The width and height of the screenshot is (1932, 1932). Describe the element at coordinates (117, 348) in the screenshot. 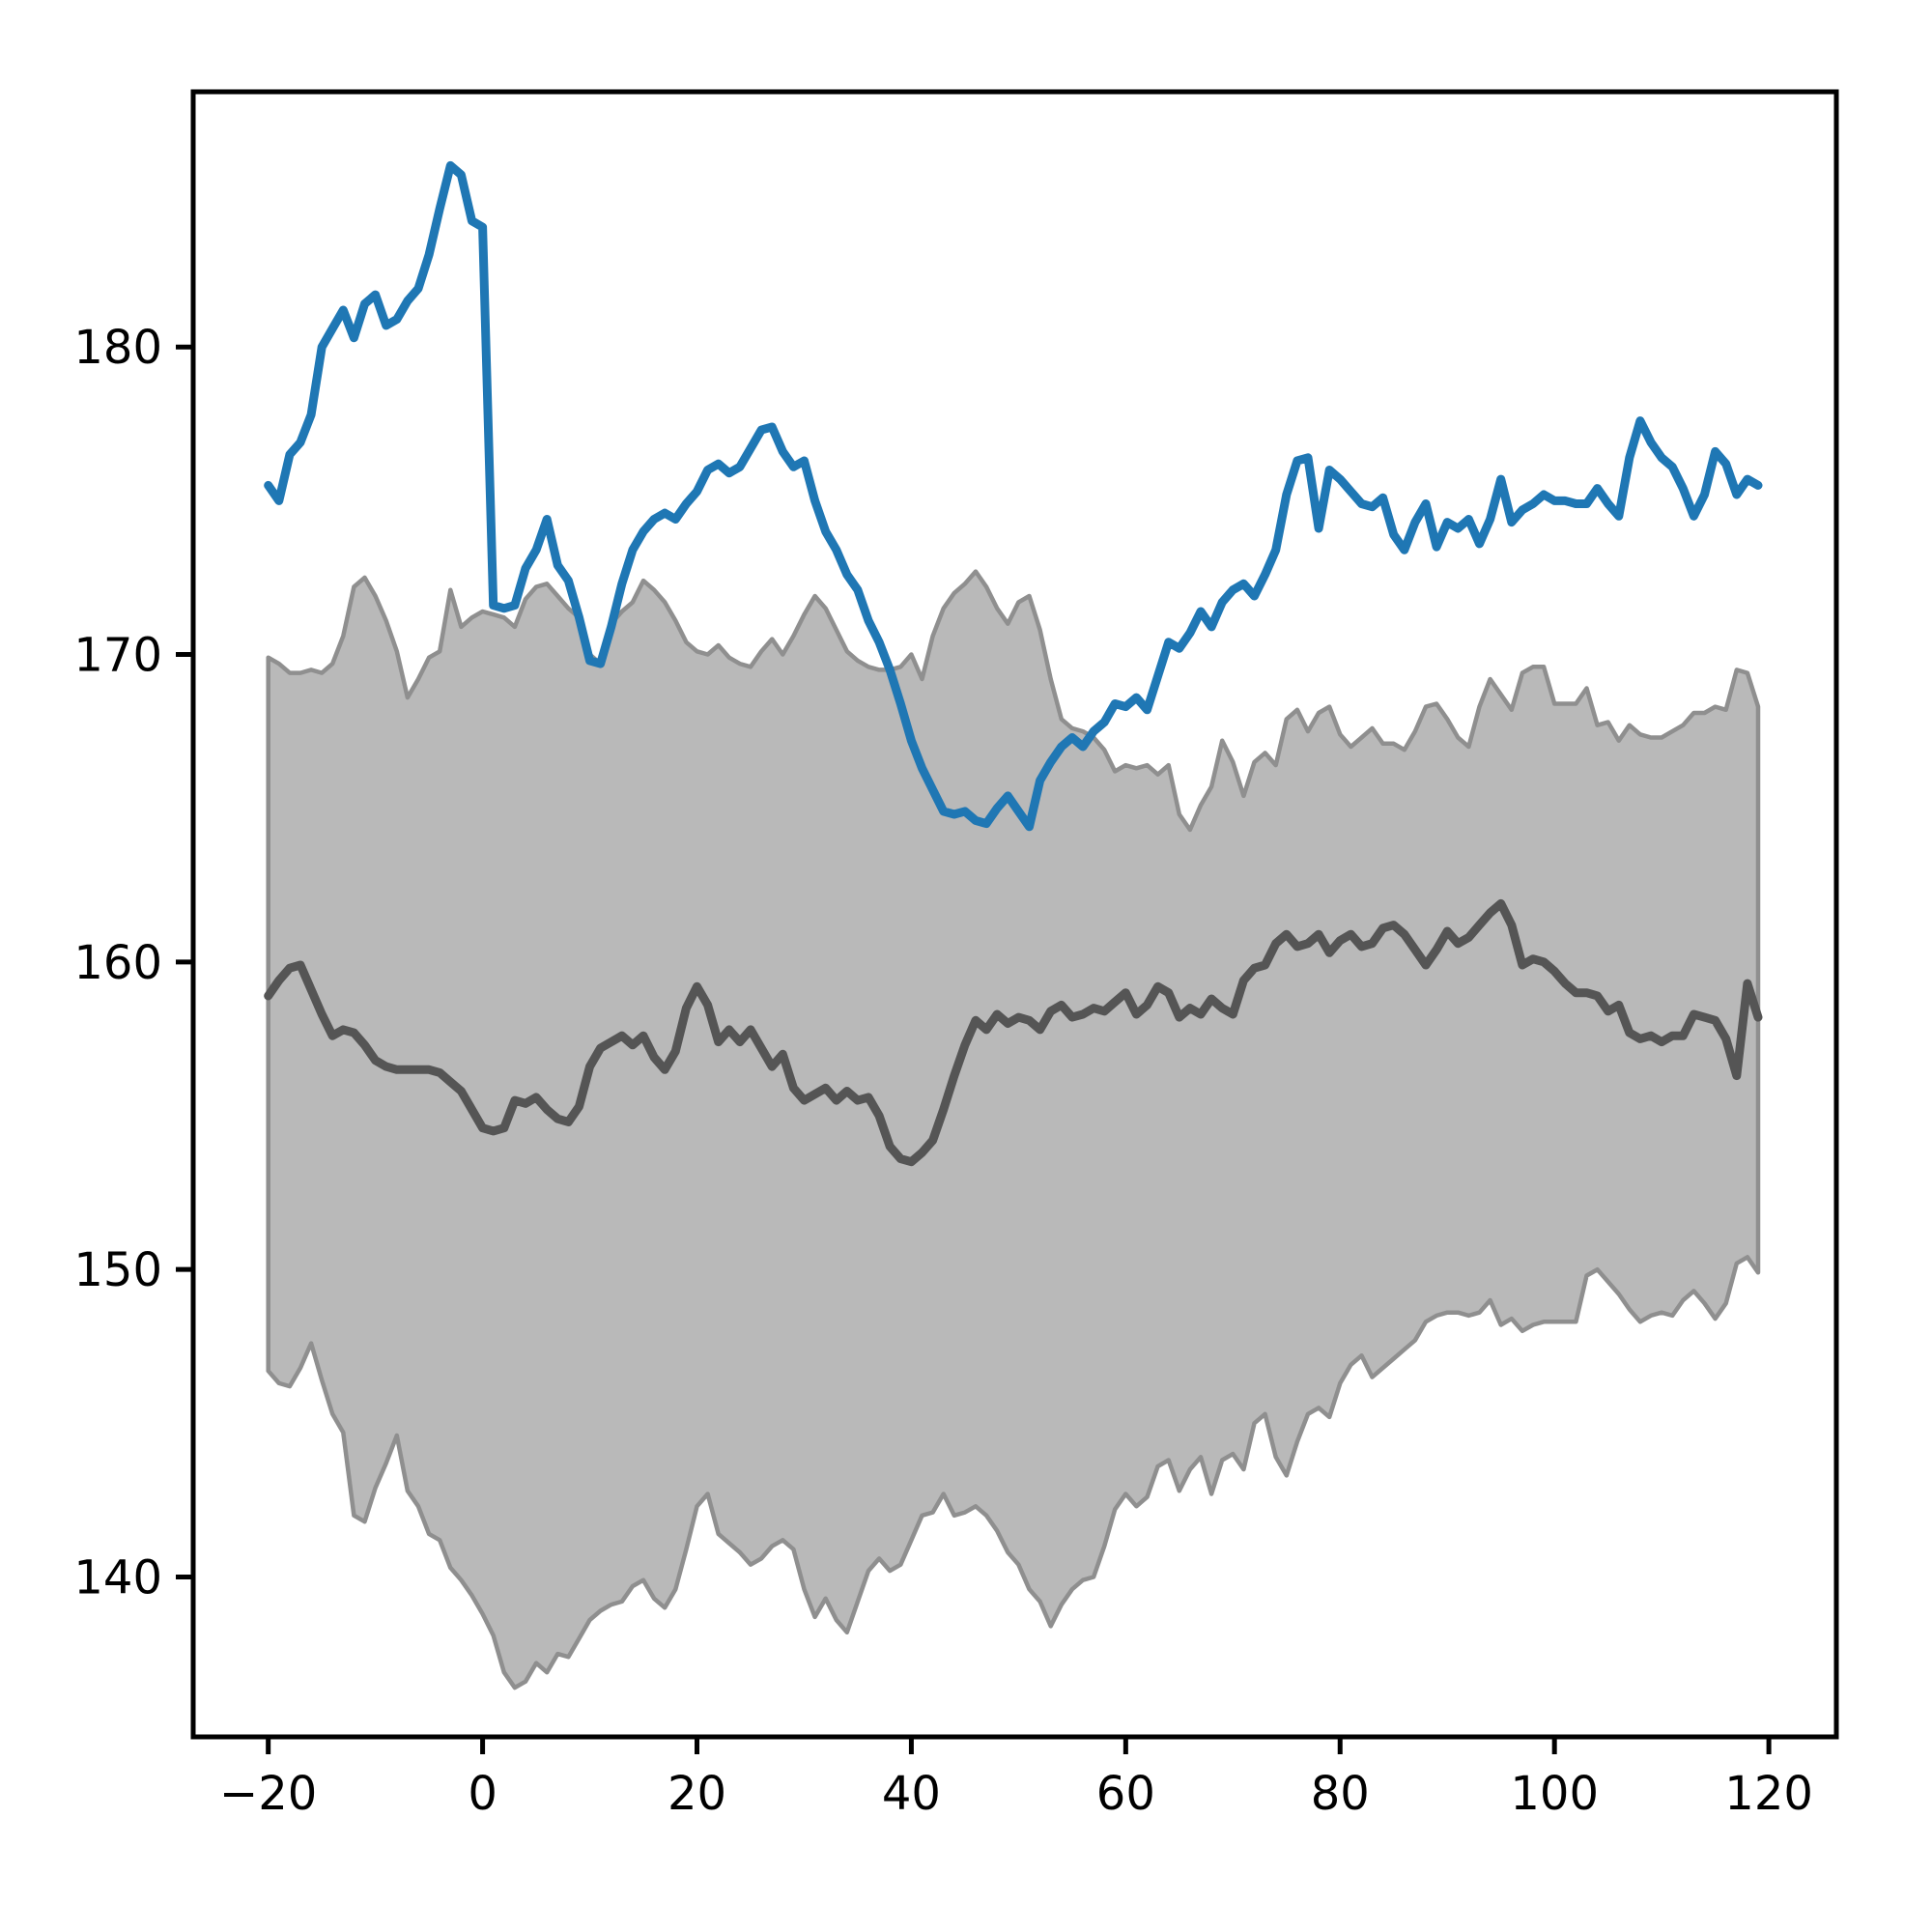

I see `y-tick-label: 180` at that location.